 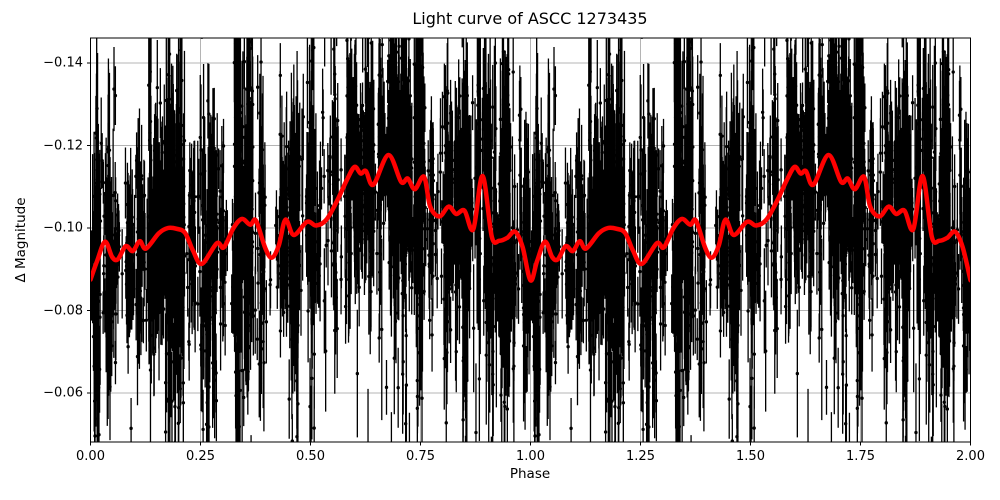 I want to click on x-tick-label: 0.50, so click(x=310, y=456).